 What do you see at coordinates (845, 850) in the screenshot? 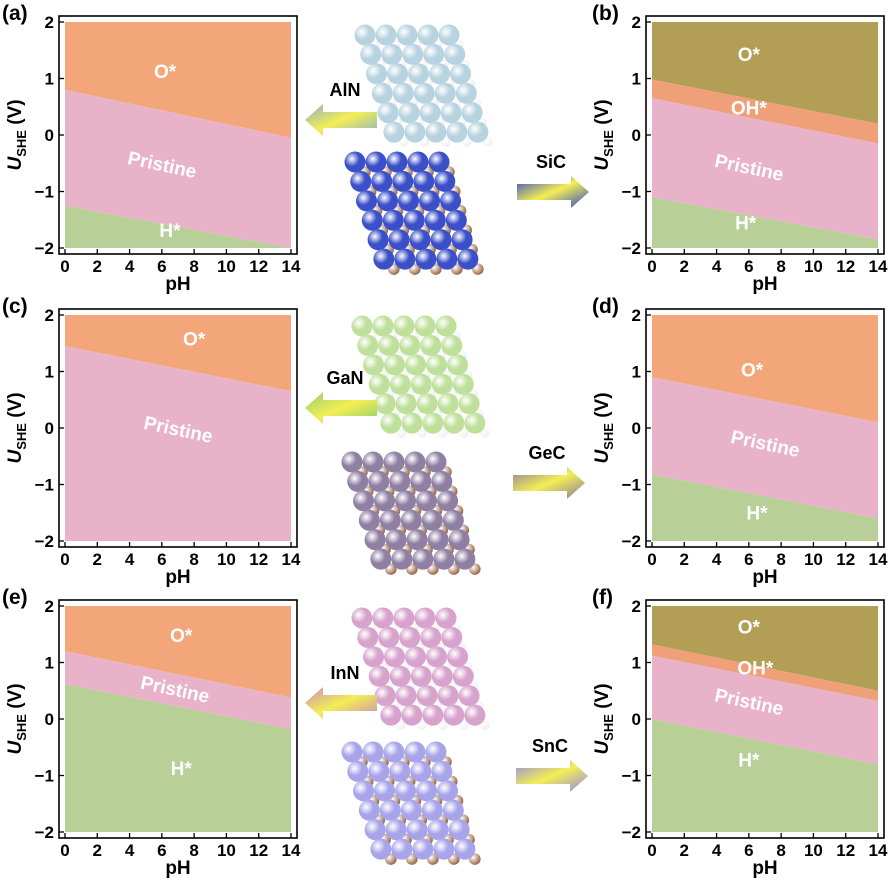
I see `x-tick-label: 12` at bounding box center [845, 850].